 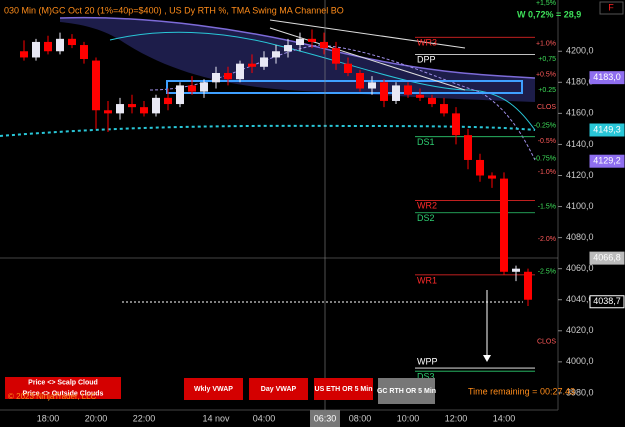 What do you see at coordinates (426, 142) in the screenshot?
I see `pivot-label: DS1` at bounding box center [426, 142].